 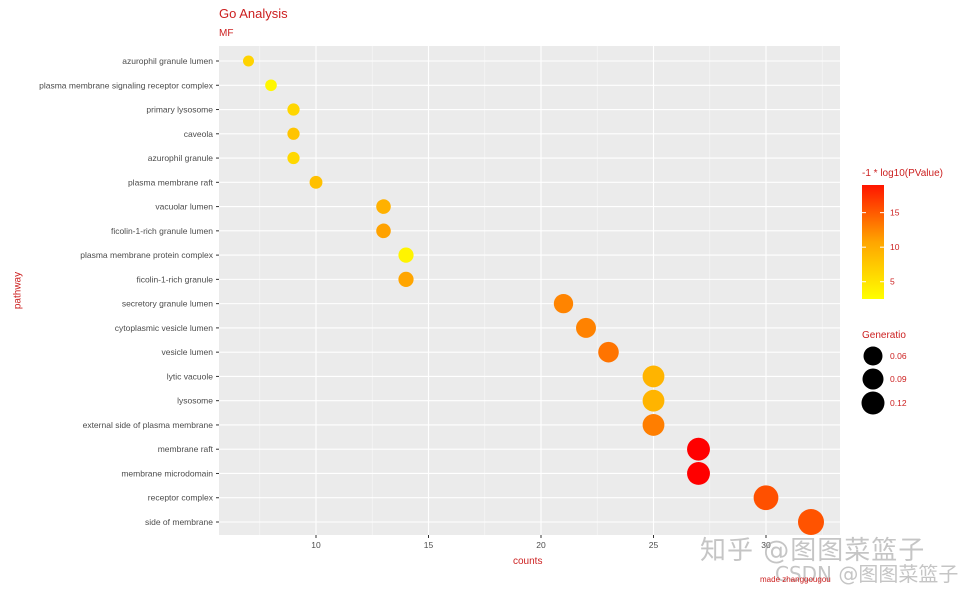 I want to click on x-axis-label: counts, so click(x=528, y=561).